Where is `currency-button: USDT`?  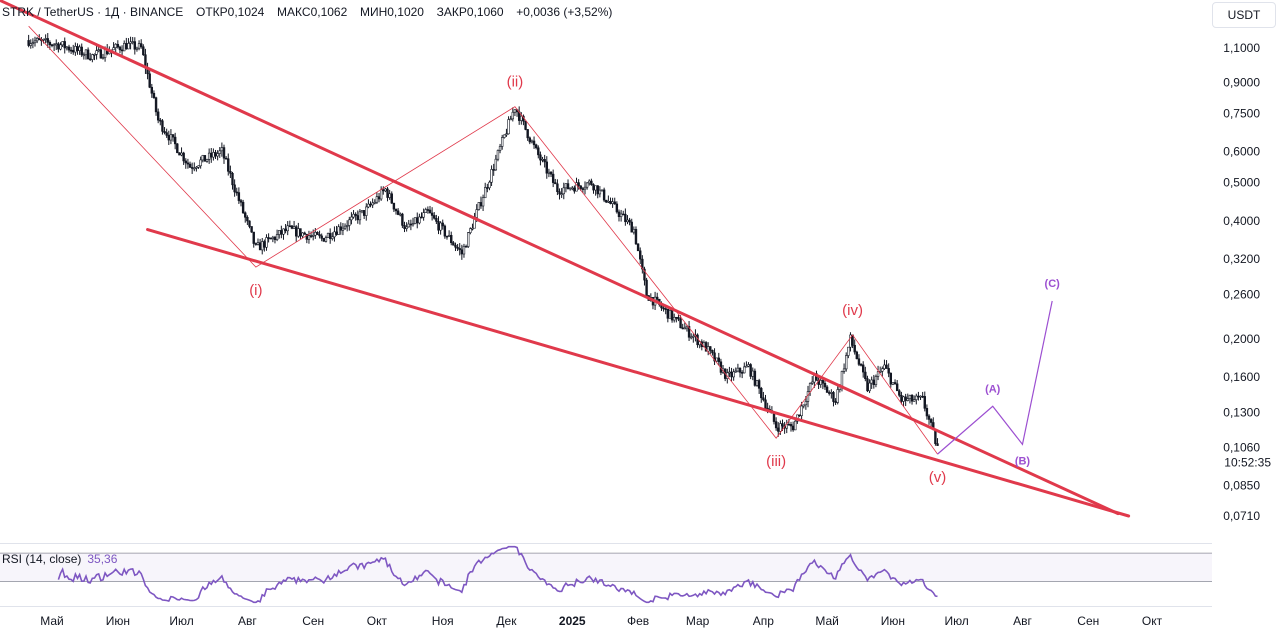 currency-button: USDT is located at coordinates (1244, 15).